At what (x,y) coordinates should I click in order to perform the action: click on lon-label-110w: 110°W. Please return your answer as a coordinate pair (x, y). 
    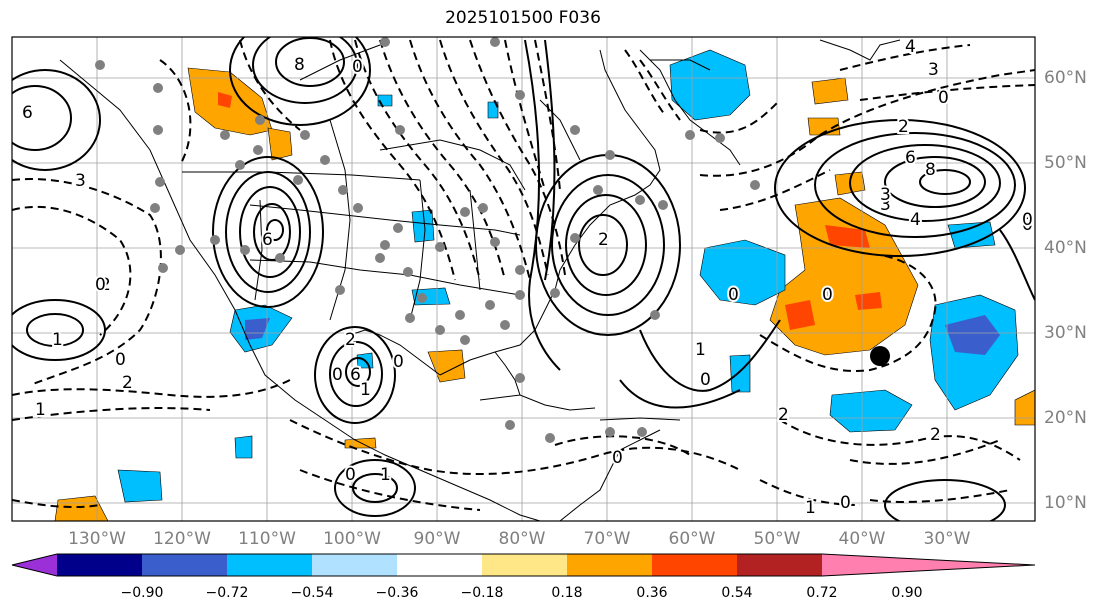
    Looking at the image, I should click on (267, 539).